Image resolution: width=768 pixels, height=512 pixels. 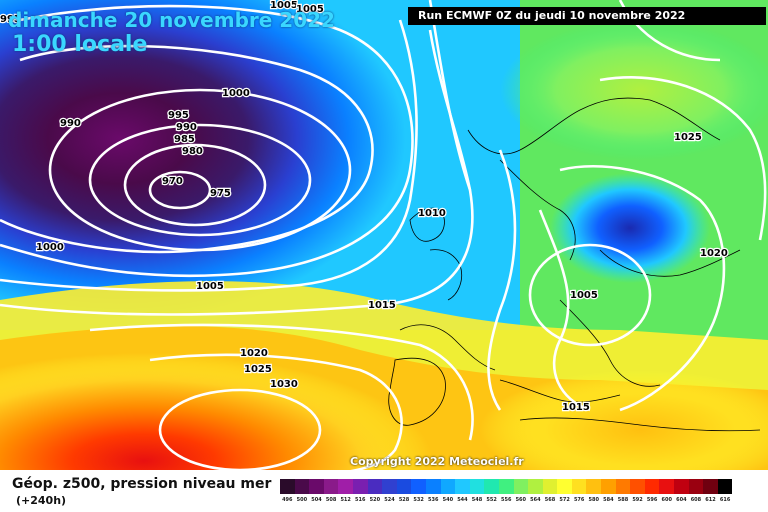 What do you see at coordinates (652, 500) in the screenshot?
I see `scale-value: 596` at bounding box center [652, 500].